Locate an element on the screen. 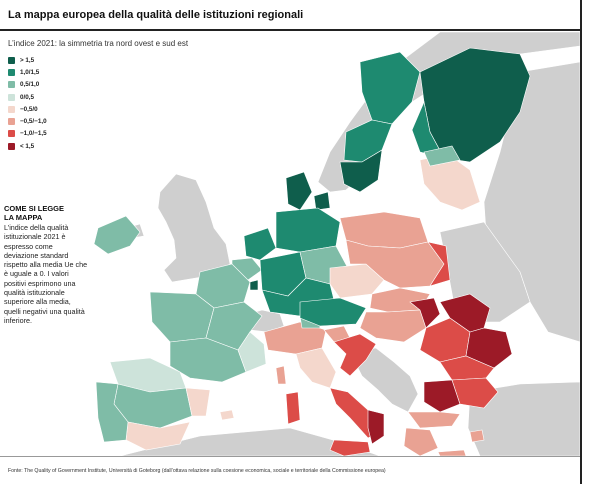 The height and width of the screenshot is (484, 594). legend-item: 0,5/1,0 is located at coordinates (27, 85).